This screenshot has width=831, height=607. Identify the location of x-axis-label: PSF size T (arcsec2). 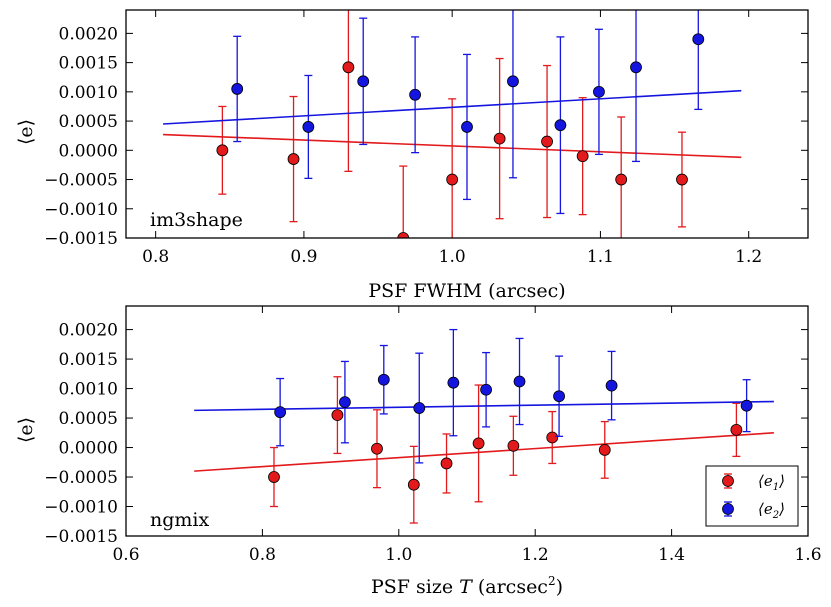
(467, 586).